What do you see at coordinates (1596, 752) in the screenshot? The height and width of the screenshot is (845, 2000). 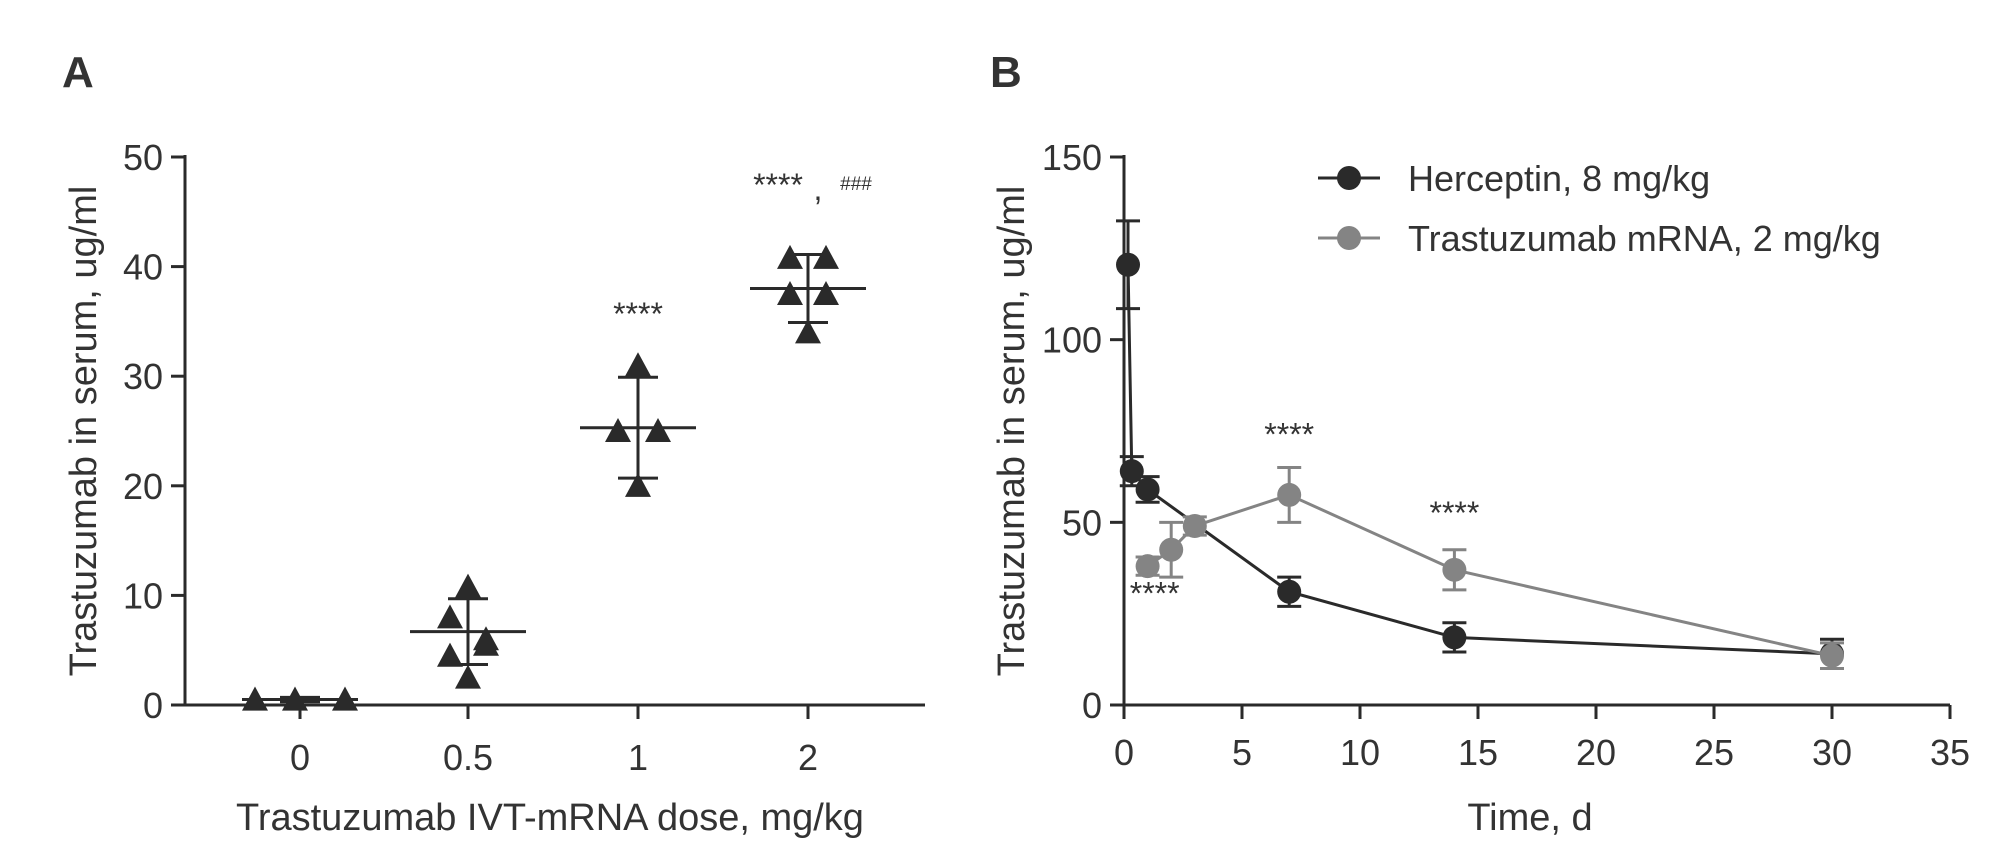 I see `x-tick-label-b: 20` at bounding box center [1596, 752].